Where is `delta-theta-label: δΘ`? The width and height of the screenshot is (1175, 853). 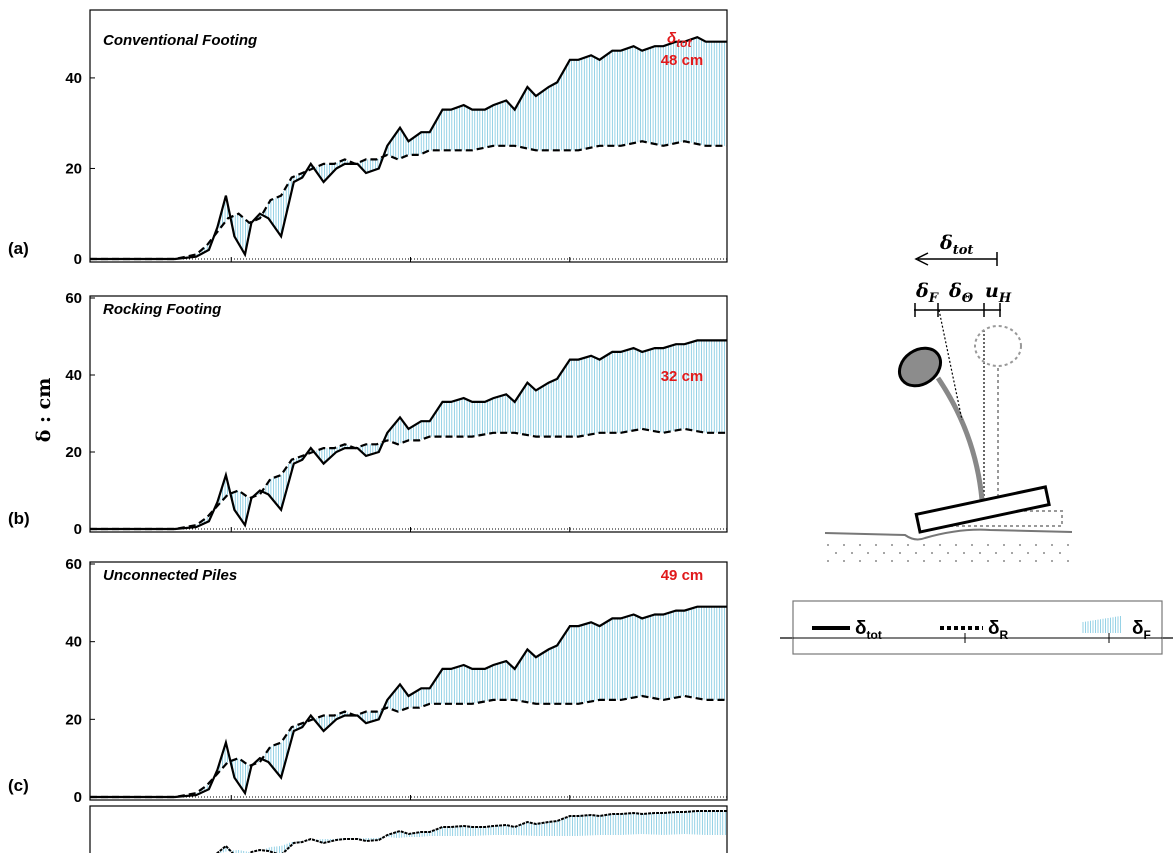
delta-theta-label: δΘ is located at coordinates (961, 293).